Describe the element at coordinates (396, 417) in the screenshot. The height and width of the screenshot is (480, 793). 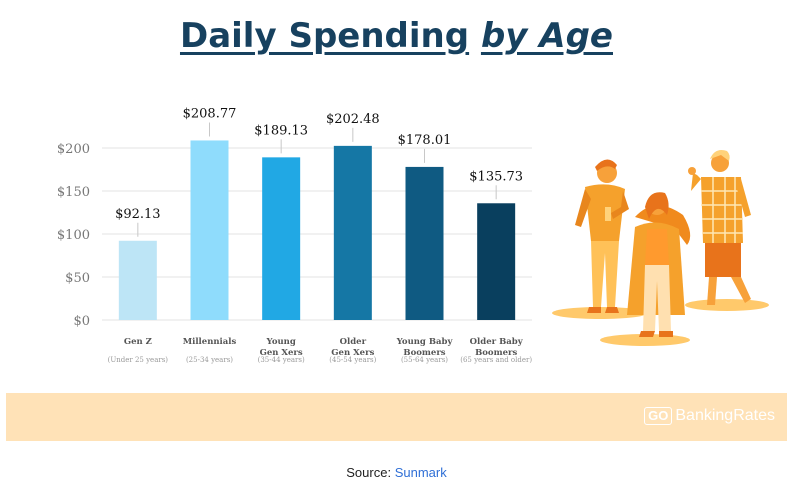
I see `footer-band: GO BankingRates` at that location.